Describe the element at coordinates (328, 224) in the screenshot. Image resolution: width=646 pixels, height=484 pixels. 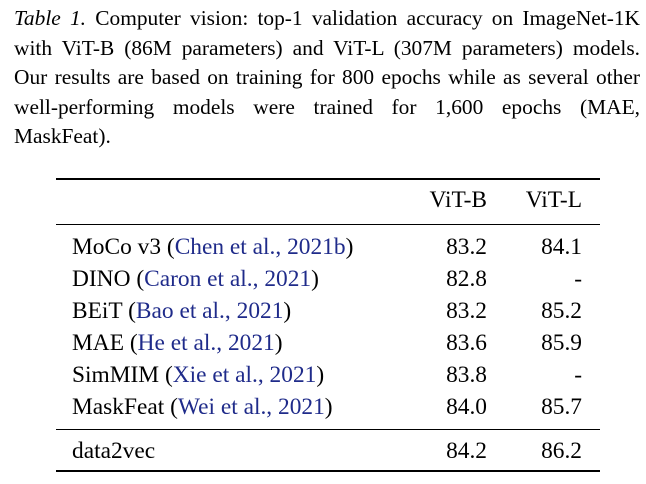
I see `header-rule` at that location.